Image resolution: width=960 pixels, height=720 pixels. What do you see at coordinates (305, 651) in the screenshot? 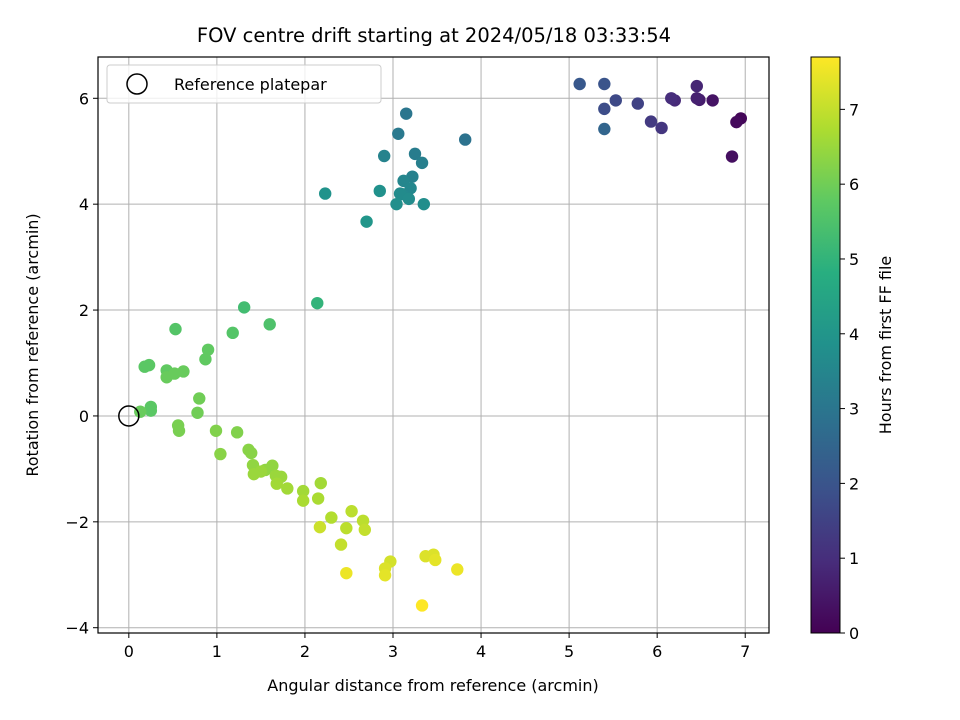
I see `x-tick-label: 2` at bounding box center [305, 651].